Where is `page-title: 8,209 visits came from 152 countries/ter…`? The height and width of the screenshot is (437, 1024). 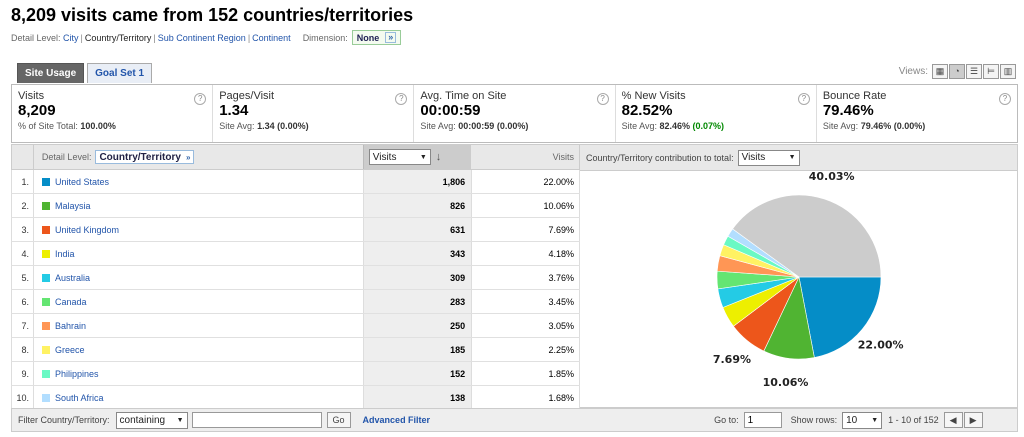 page-title: 8,209 visits came from 152 countries/ter… is located at coordinates (212, 15).